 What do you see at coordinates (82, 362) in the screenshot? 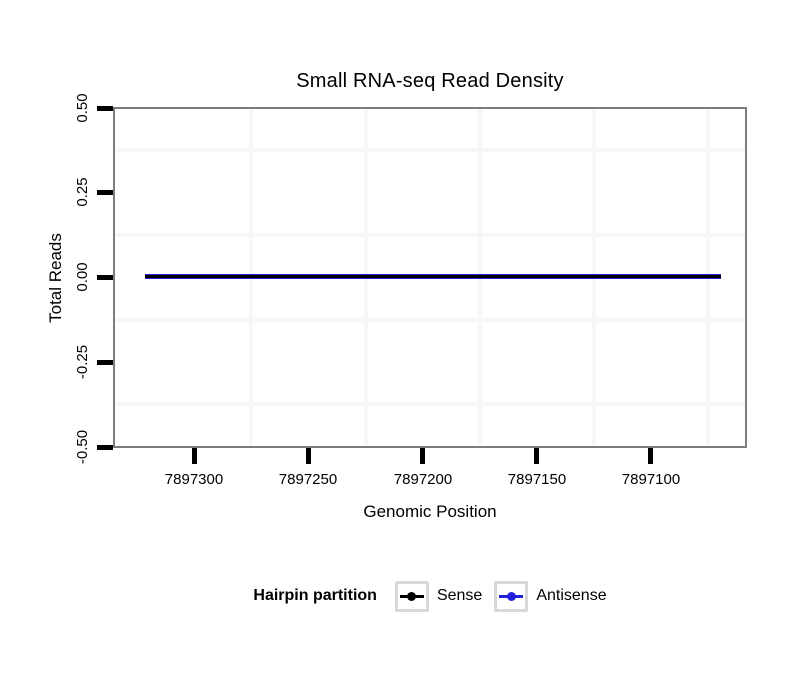
I see `y-tick-label: -0.25` at bounding box center [82, 362].